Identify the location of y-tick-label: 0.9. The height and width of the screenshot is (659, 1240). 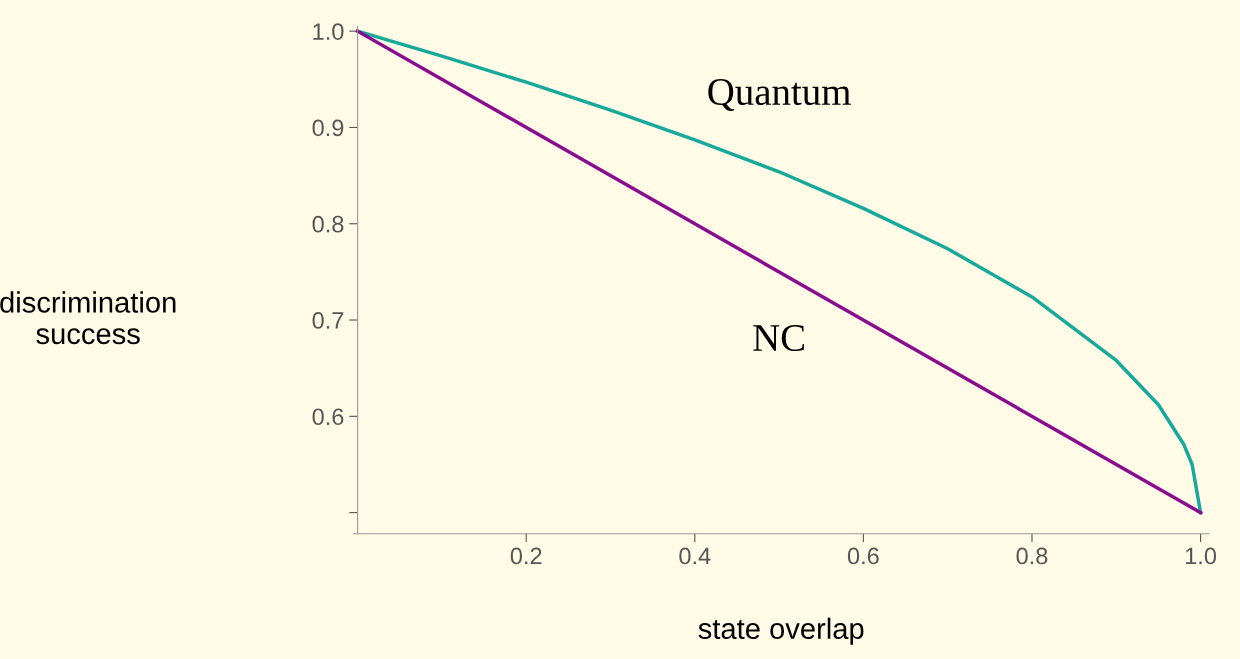
(328, 128).